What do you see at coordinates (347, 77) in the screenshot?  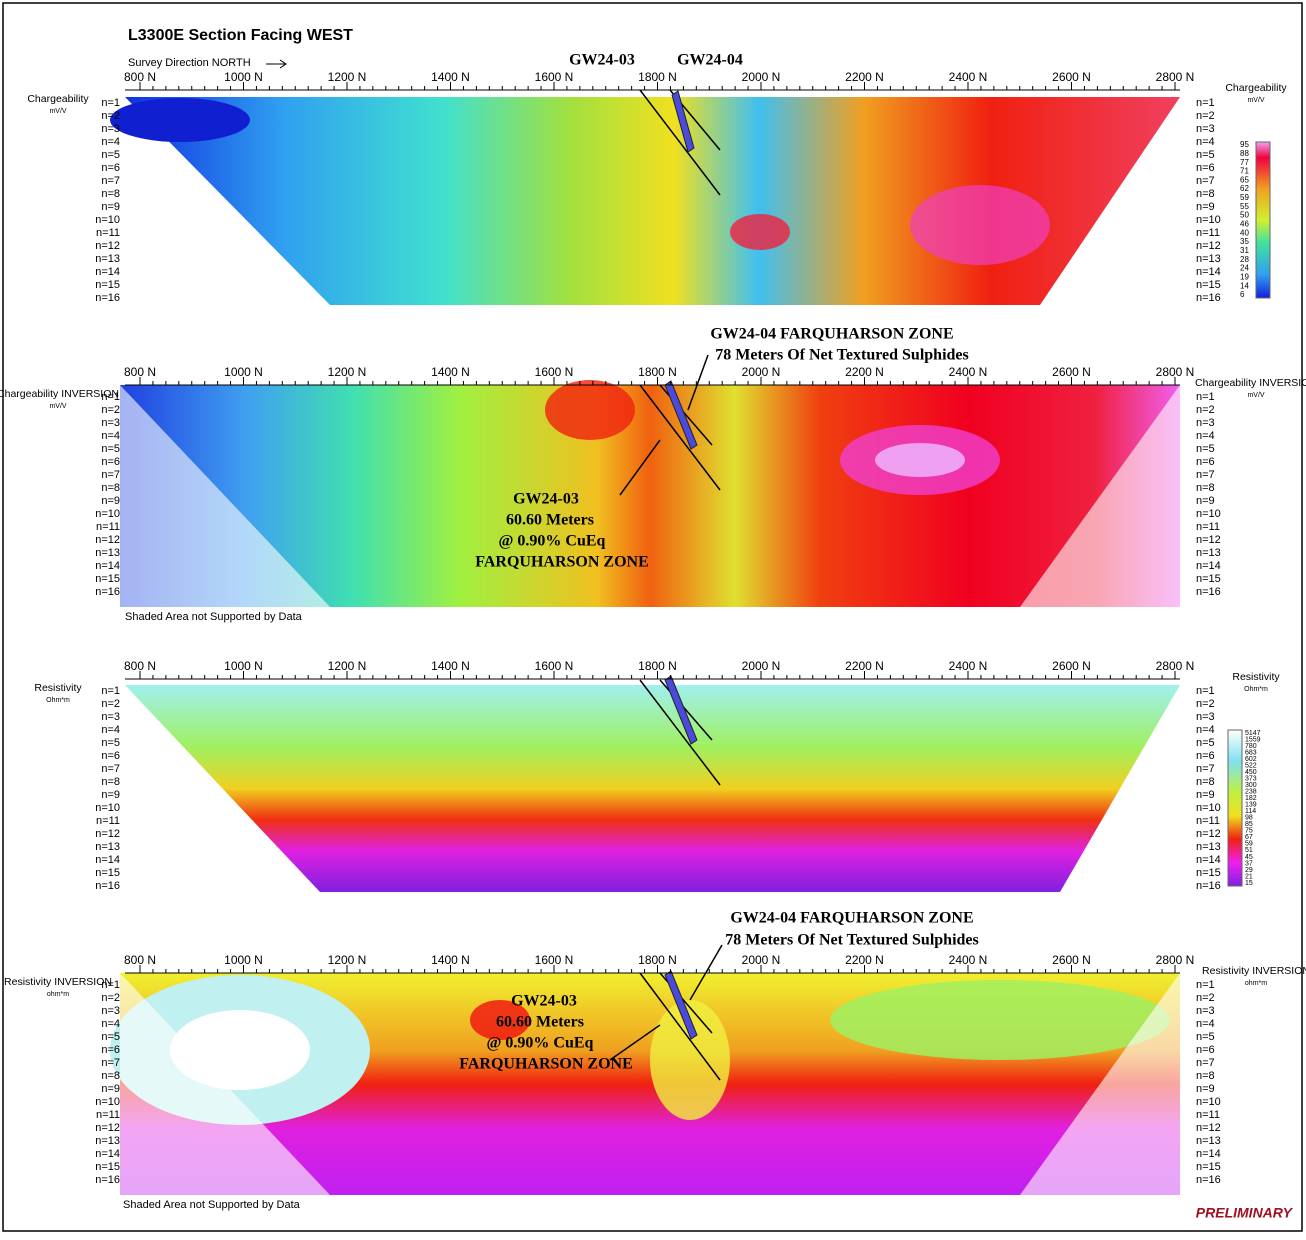 I see `station-label: 1200 N` at bounding box center [347, 77].